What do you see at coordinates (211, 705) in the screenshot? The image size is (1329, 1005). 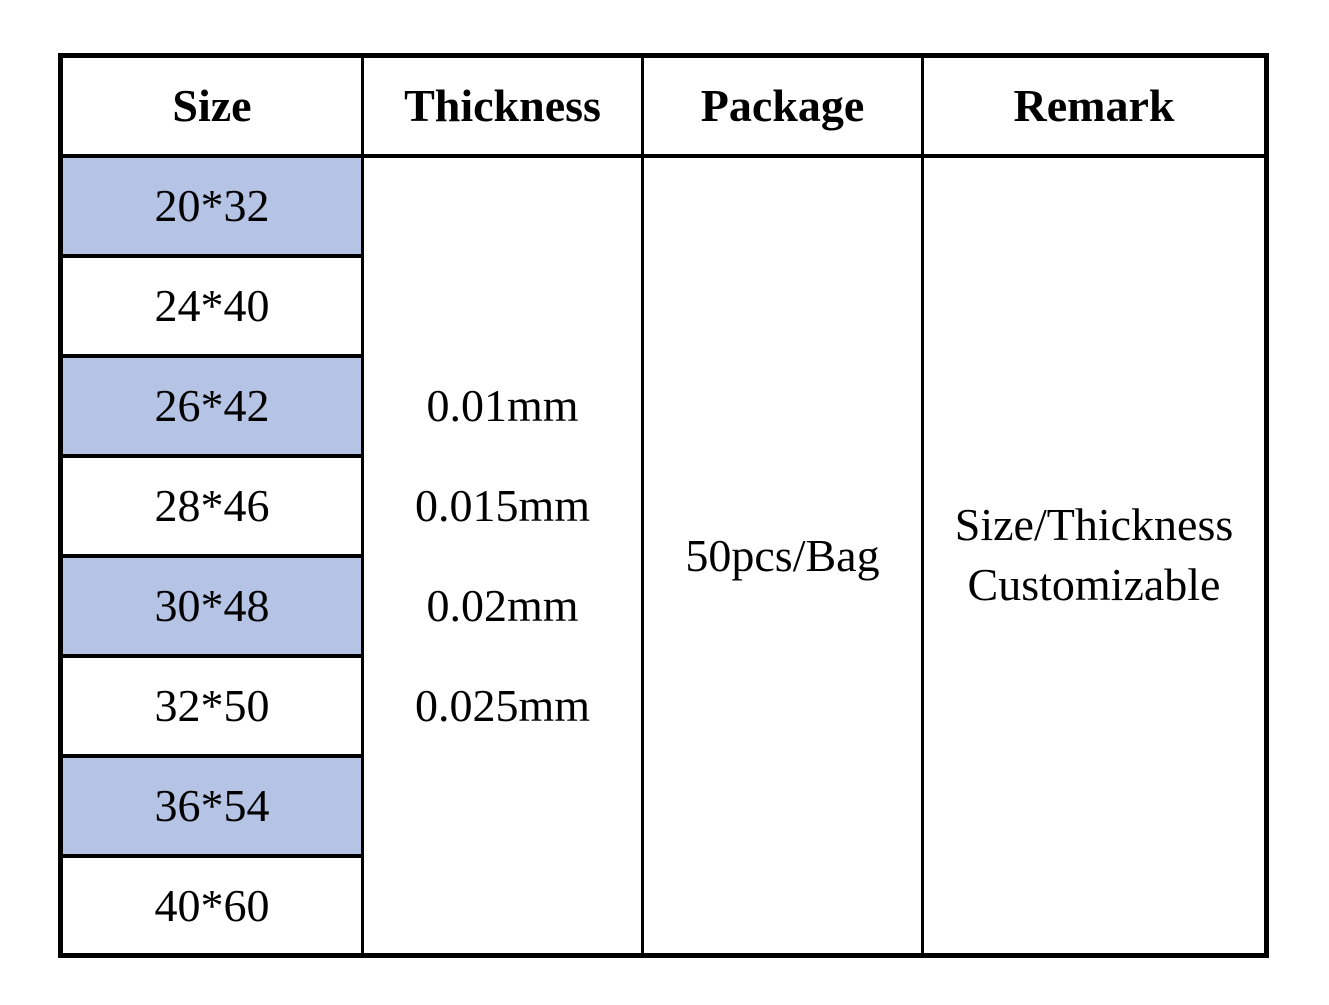 I see `size-cell: 32*50` at bounding box center [211, 705].